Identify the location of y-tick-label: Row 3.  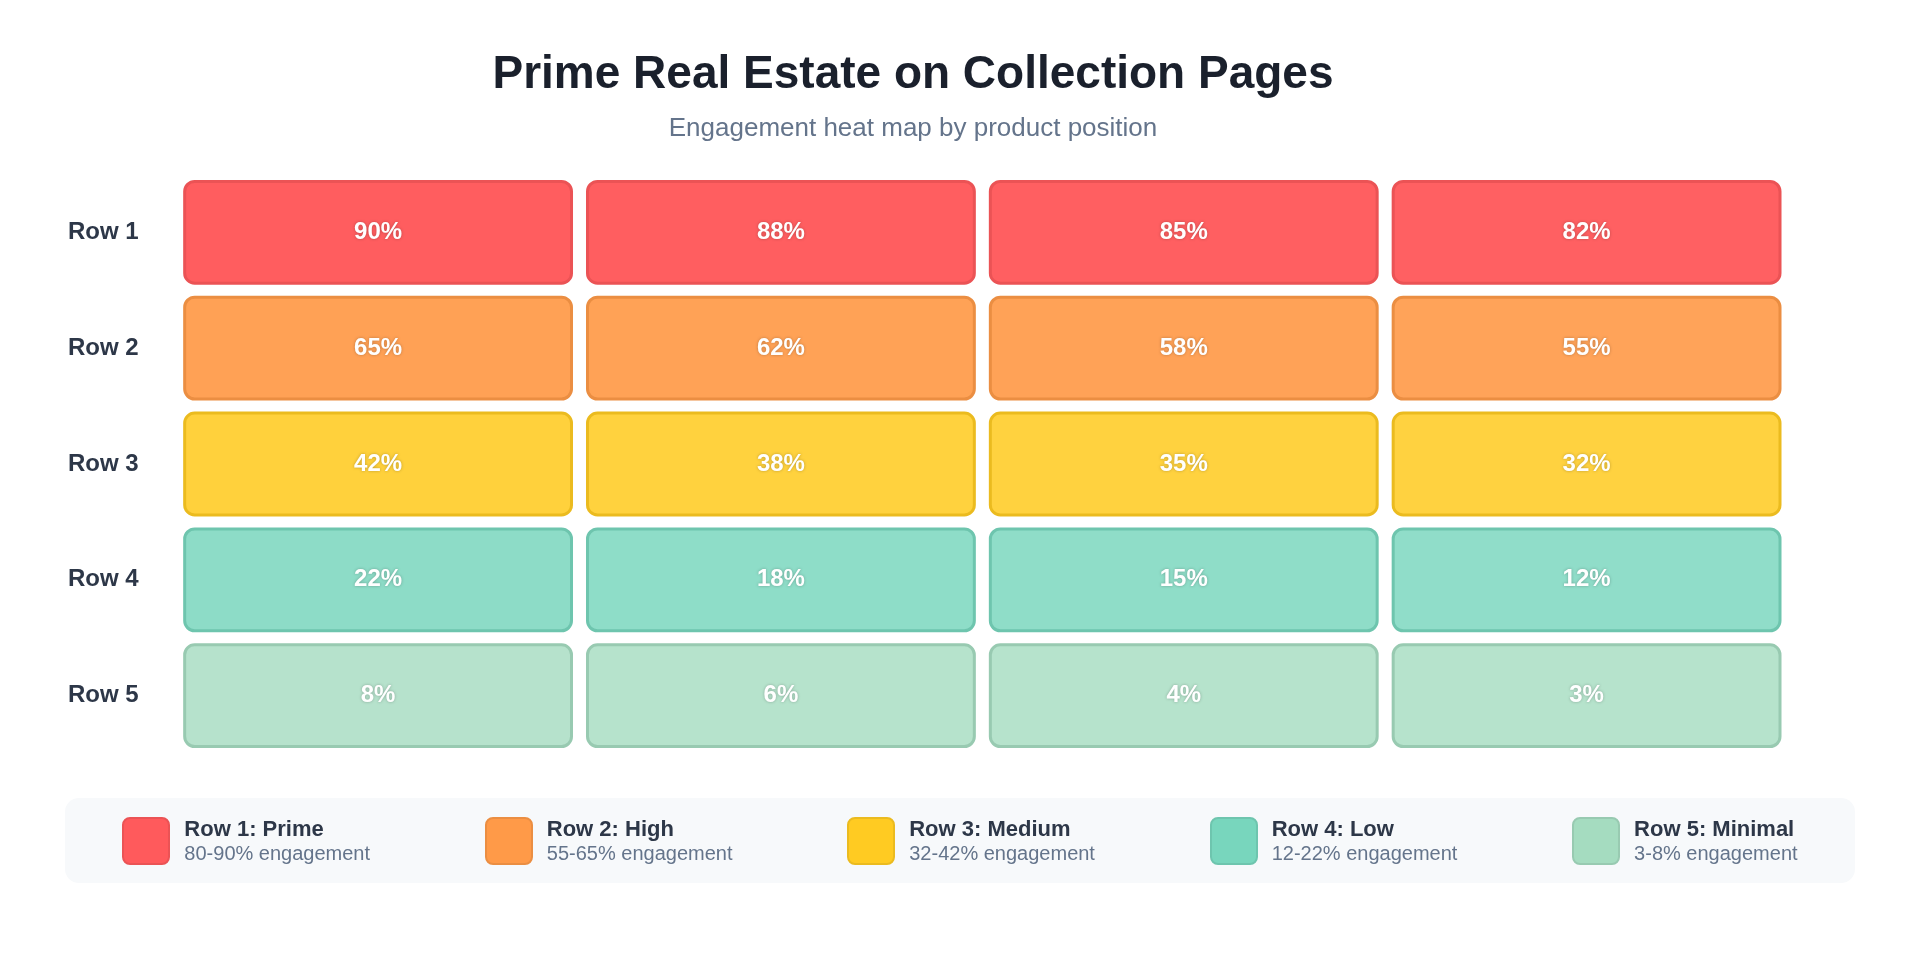
(103, 462).